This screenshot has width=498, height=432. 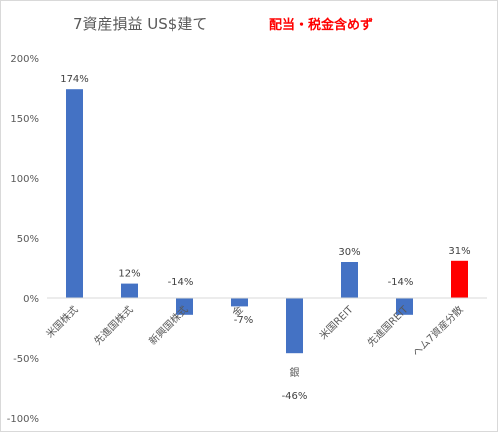 I want to click on category-label: 新興国株式, so click(x=168, y=325).